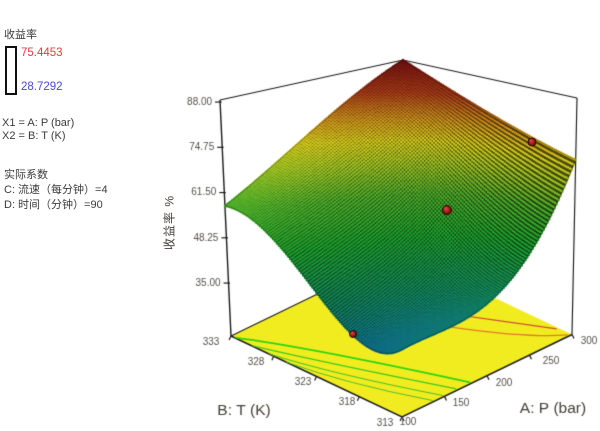  I want to click on legend-color-bar, so click(11, 70).